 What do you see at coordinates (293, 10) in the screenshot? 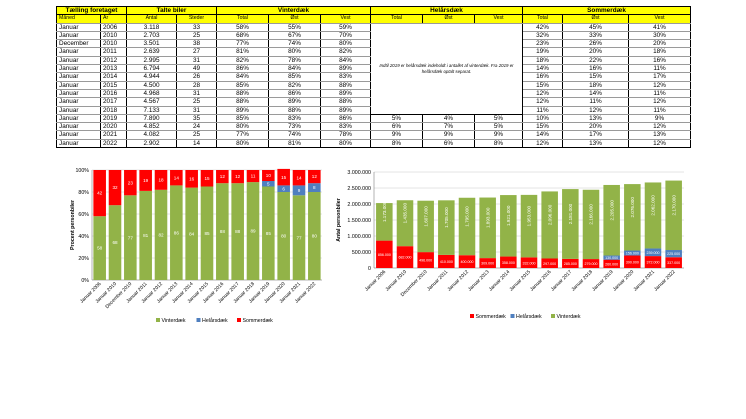
I see `group-header-winter: Vinterdæk` at bounding box center [293, 10].